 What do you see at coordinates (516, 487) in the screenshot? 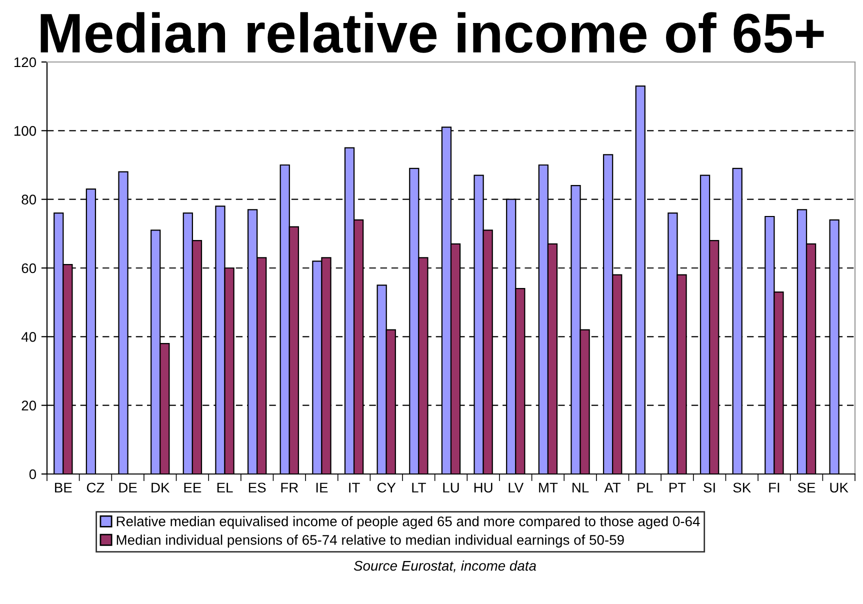
I see `x-tick-label: LV` at bounding box center [516, 487].